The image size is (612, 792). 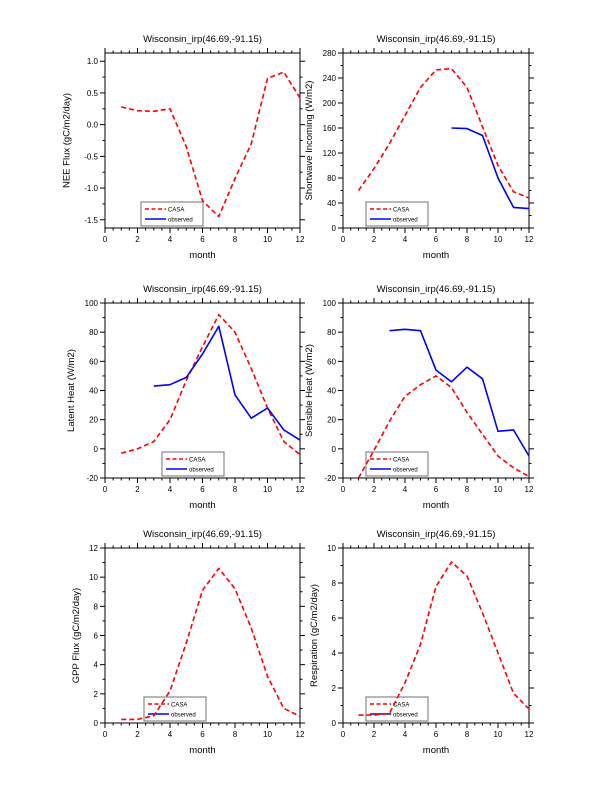 What do you see at coordinates (96, 606) in the screenshot?
I see `y-tick-label: 8` at bounding box center [96, 606].